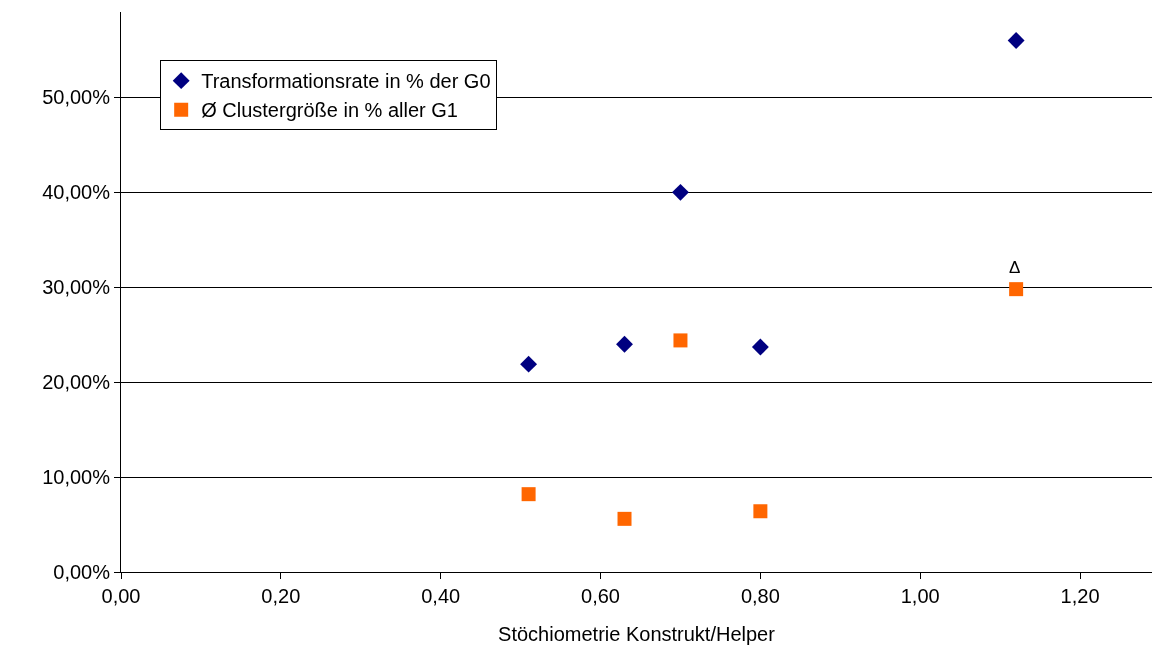 The image size is (1155, 670). What do you see at coordinates (1015, 267) in the screenshot?
I see `annotation: Δ` at bounding box center [1015, 267].